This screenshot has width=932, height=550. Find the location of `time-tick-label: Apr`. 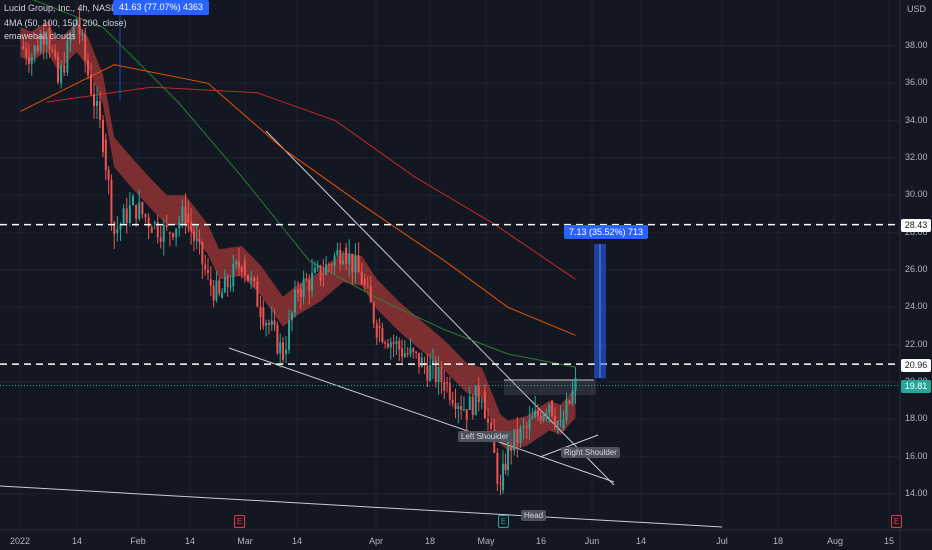

time-tick-label: Apr is located at coordinates (376, 541).